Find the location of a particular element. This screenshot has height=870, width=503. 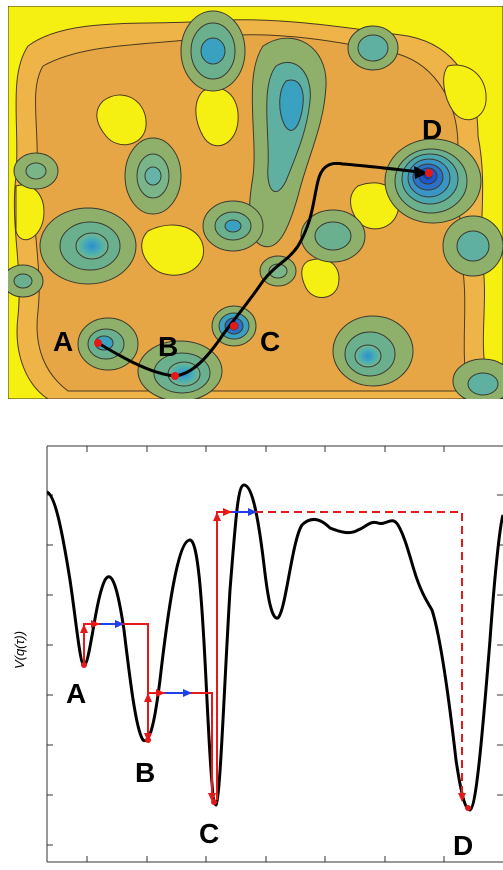

blue-path-arrows is located at coordinates (177, 602).